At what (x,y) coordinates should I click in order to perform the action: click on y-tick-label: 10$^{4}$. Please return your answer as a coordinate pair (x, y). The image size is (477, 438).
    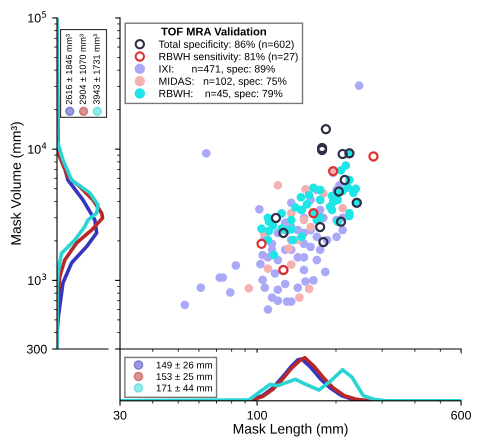
    Looking at the image, I should click on (37, 148).